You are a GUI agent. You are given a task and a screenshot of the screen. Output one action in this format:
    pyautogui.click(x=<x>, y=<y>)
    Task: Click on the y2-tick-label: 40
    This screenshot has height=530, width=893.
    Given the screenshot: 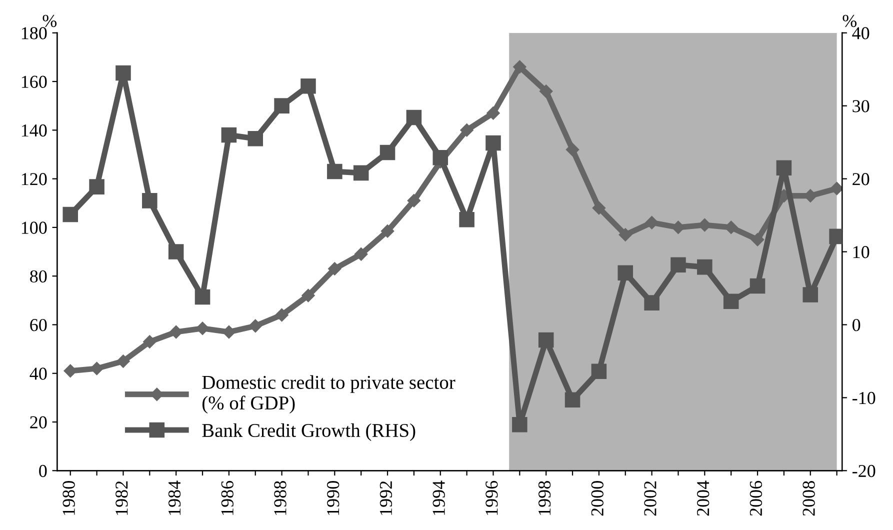 What is the action you would take?
    pyautogui.click(x=861, y=33)
    